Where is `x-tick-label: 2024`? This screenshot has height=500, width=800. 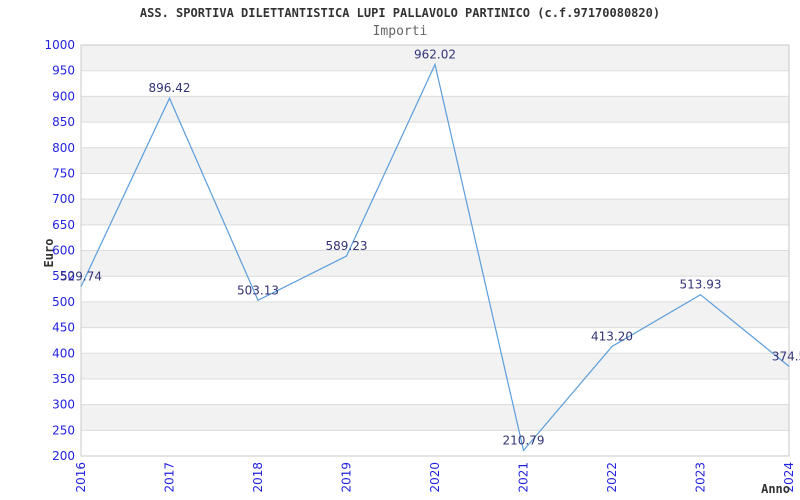
x-tick-label: 2024 is located at coordinates (789, 477).